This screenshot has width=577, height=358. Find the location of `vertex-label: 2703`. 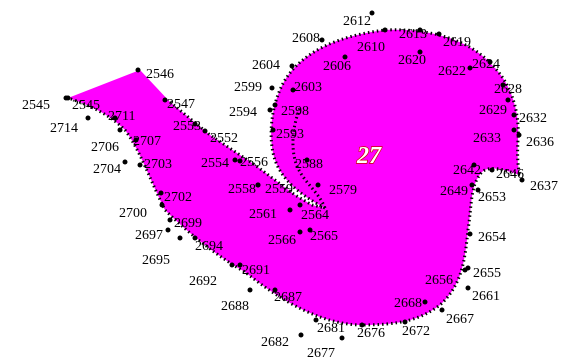

vertex-label: 2703 is located at coordinates (158, 164).